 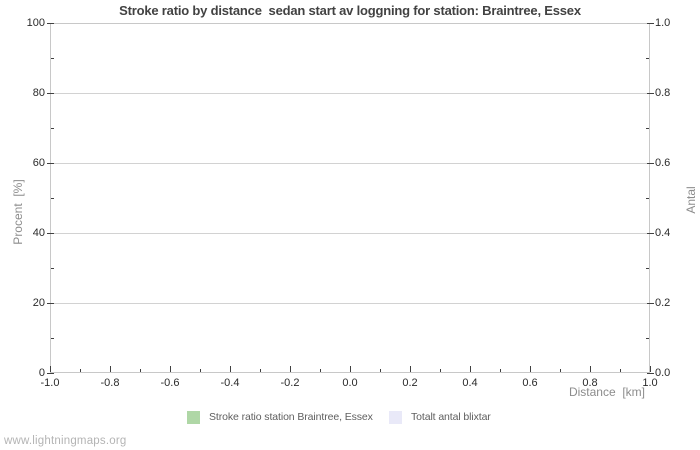 What do you see at coordinates (663, 233) in the screenshot?
I see `y-axis-right-tick-label: 0.4` at bounding box center [663, 233].